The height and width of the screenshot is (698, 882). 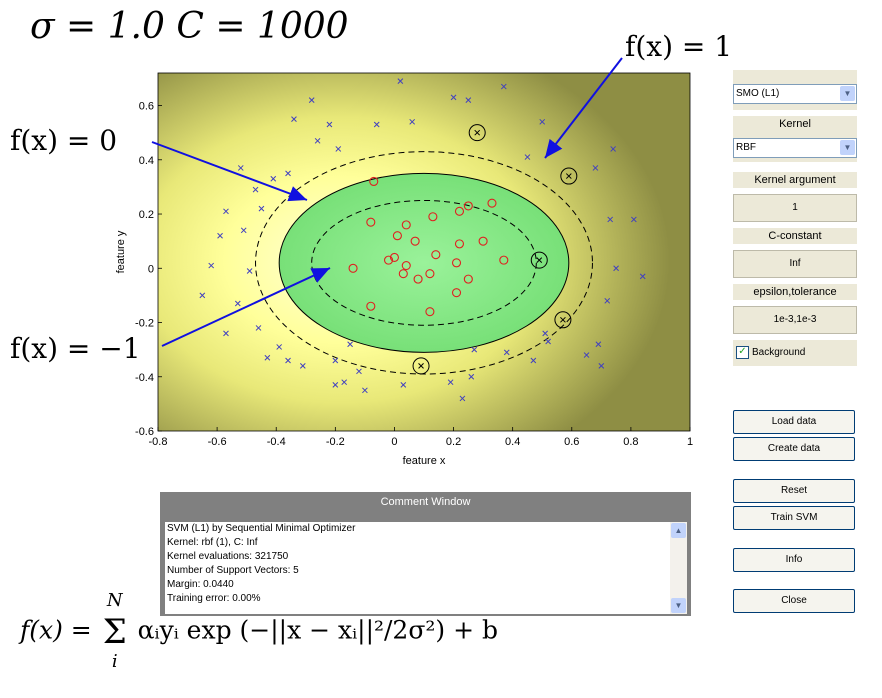 What do you see at coordinates (276, 442) in the screenshot?
I see `x-tick-label: -0.4` at bounding box center [276, 442].